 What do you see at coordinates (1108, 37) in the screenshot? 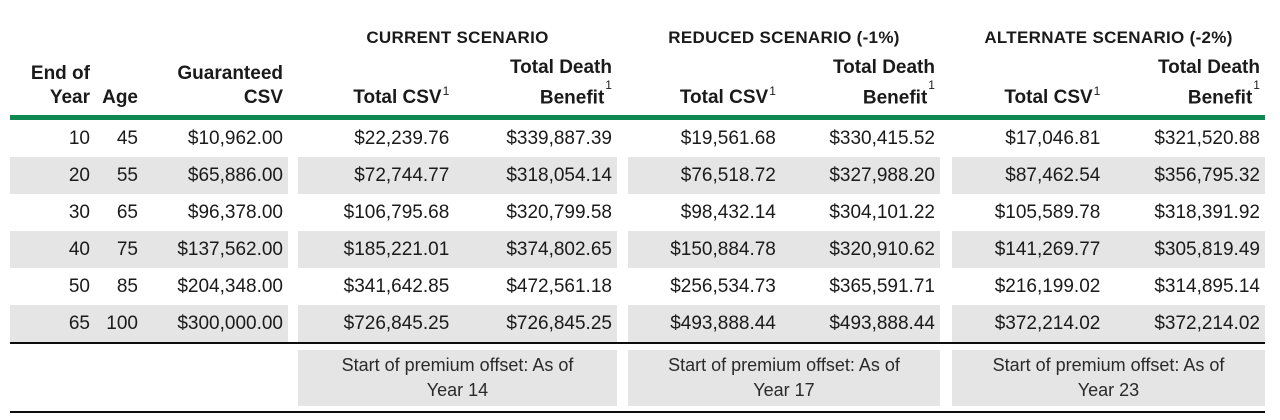
I see `scenario-title-alternate: ALTERNATE SCENARIO (-2%)` at bounding box center [1108, 37].